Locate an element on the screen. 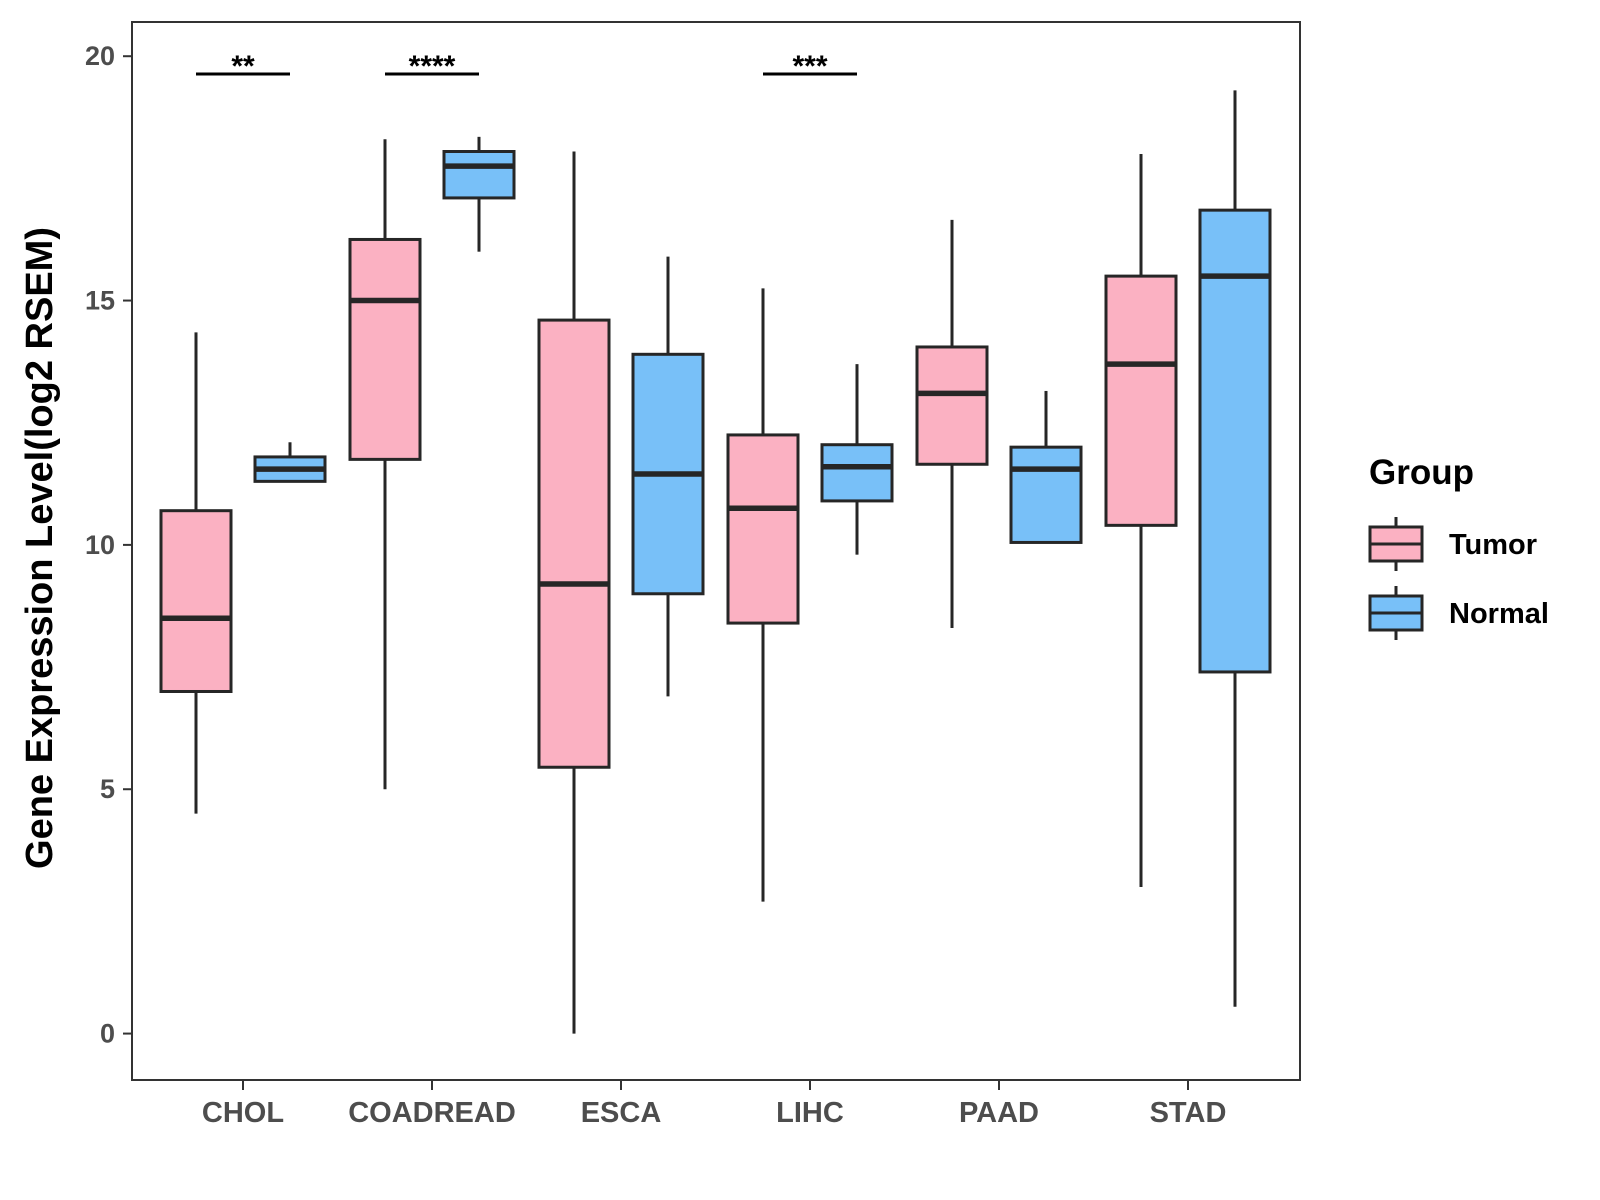 The height and width of the screenshot is (1200, 1600). box-tumor-stad is located at coordinates (1141, 520).